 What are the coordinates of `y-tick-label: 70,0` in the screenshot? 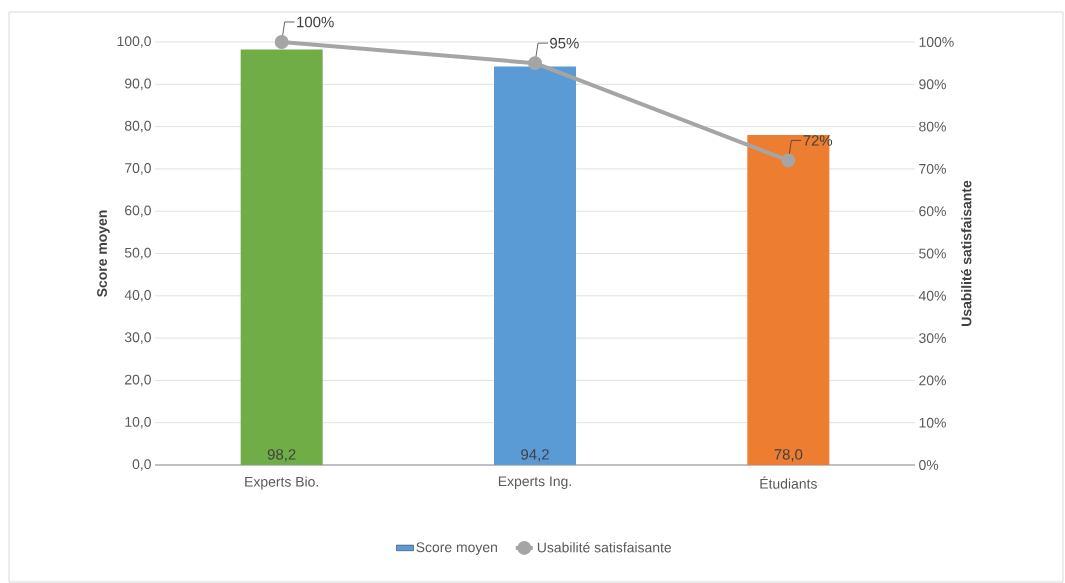 It's located at (138, 169).